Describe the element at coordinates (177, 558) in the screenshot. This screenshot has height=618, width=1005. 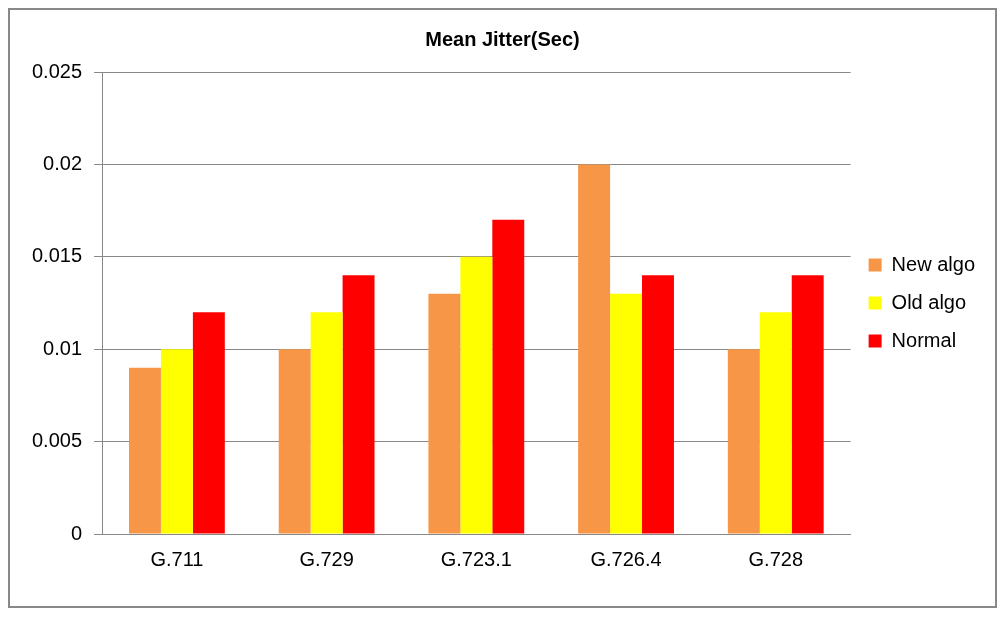
I see `x-tick-label: G.711` at that location.